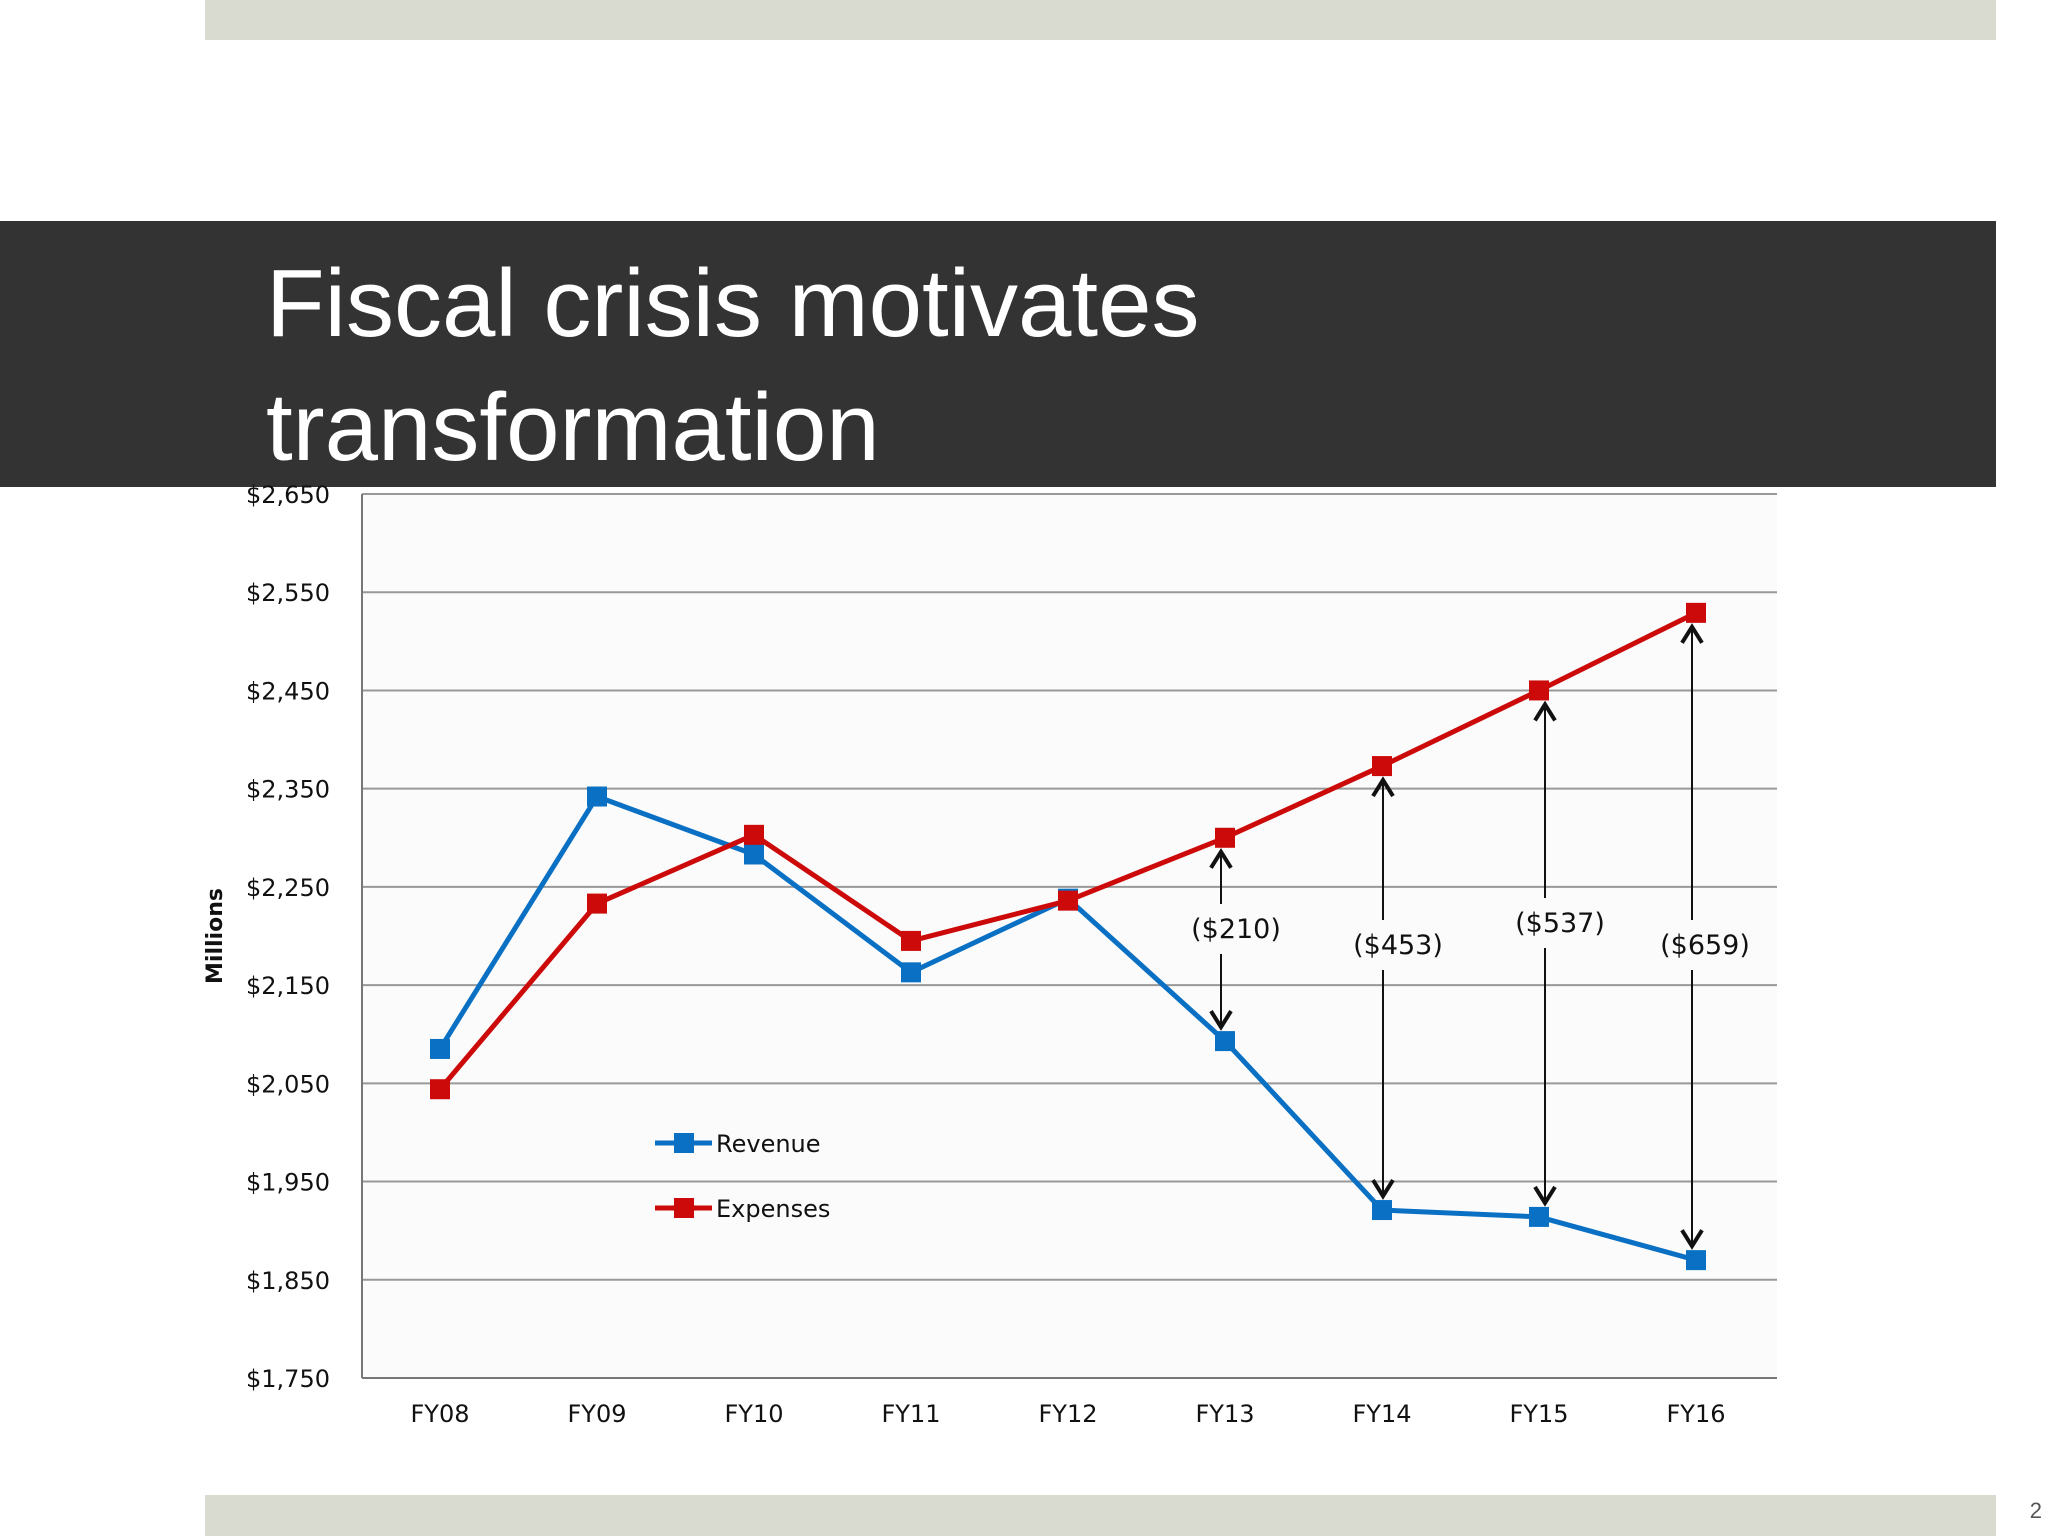  I want to click on x-tick-label: FY13, so click(1224, 1414).